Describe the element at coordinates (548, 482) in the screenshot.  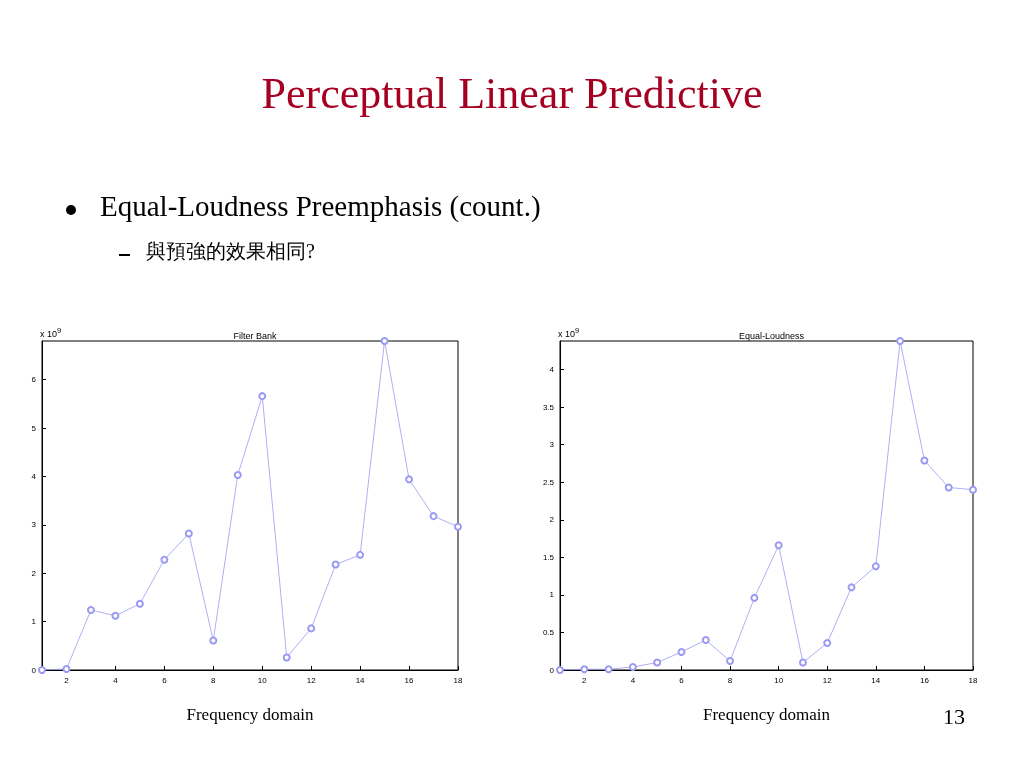
I see `y-tick-label: 2.5` at that location.